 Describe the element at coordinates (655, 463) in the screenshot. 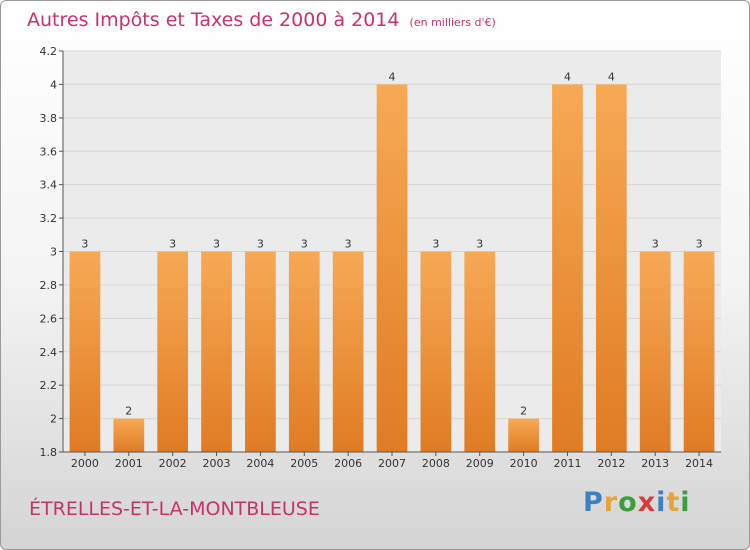

I see `x-tick-label: 2013` at that location.